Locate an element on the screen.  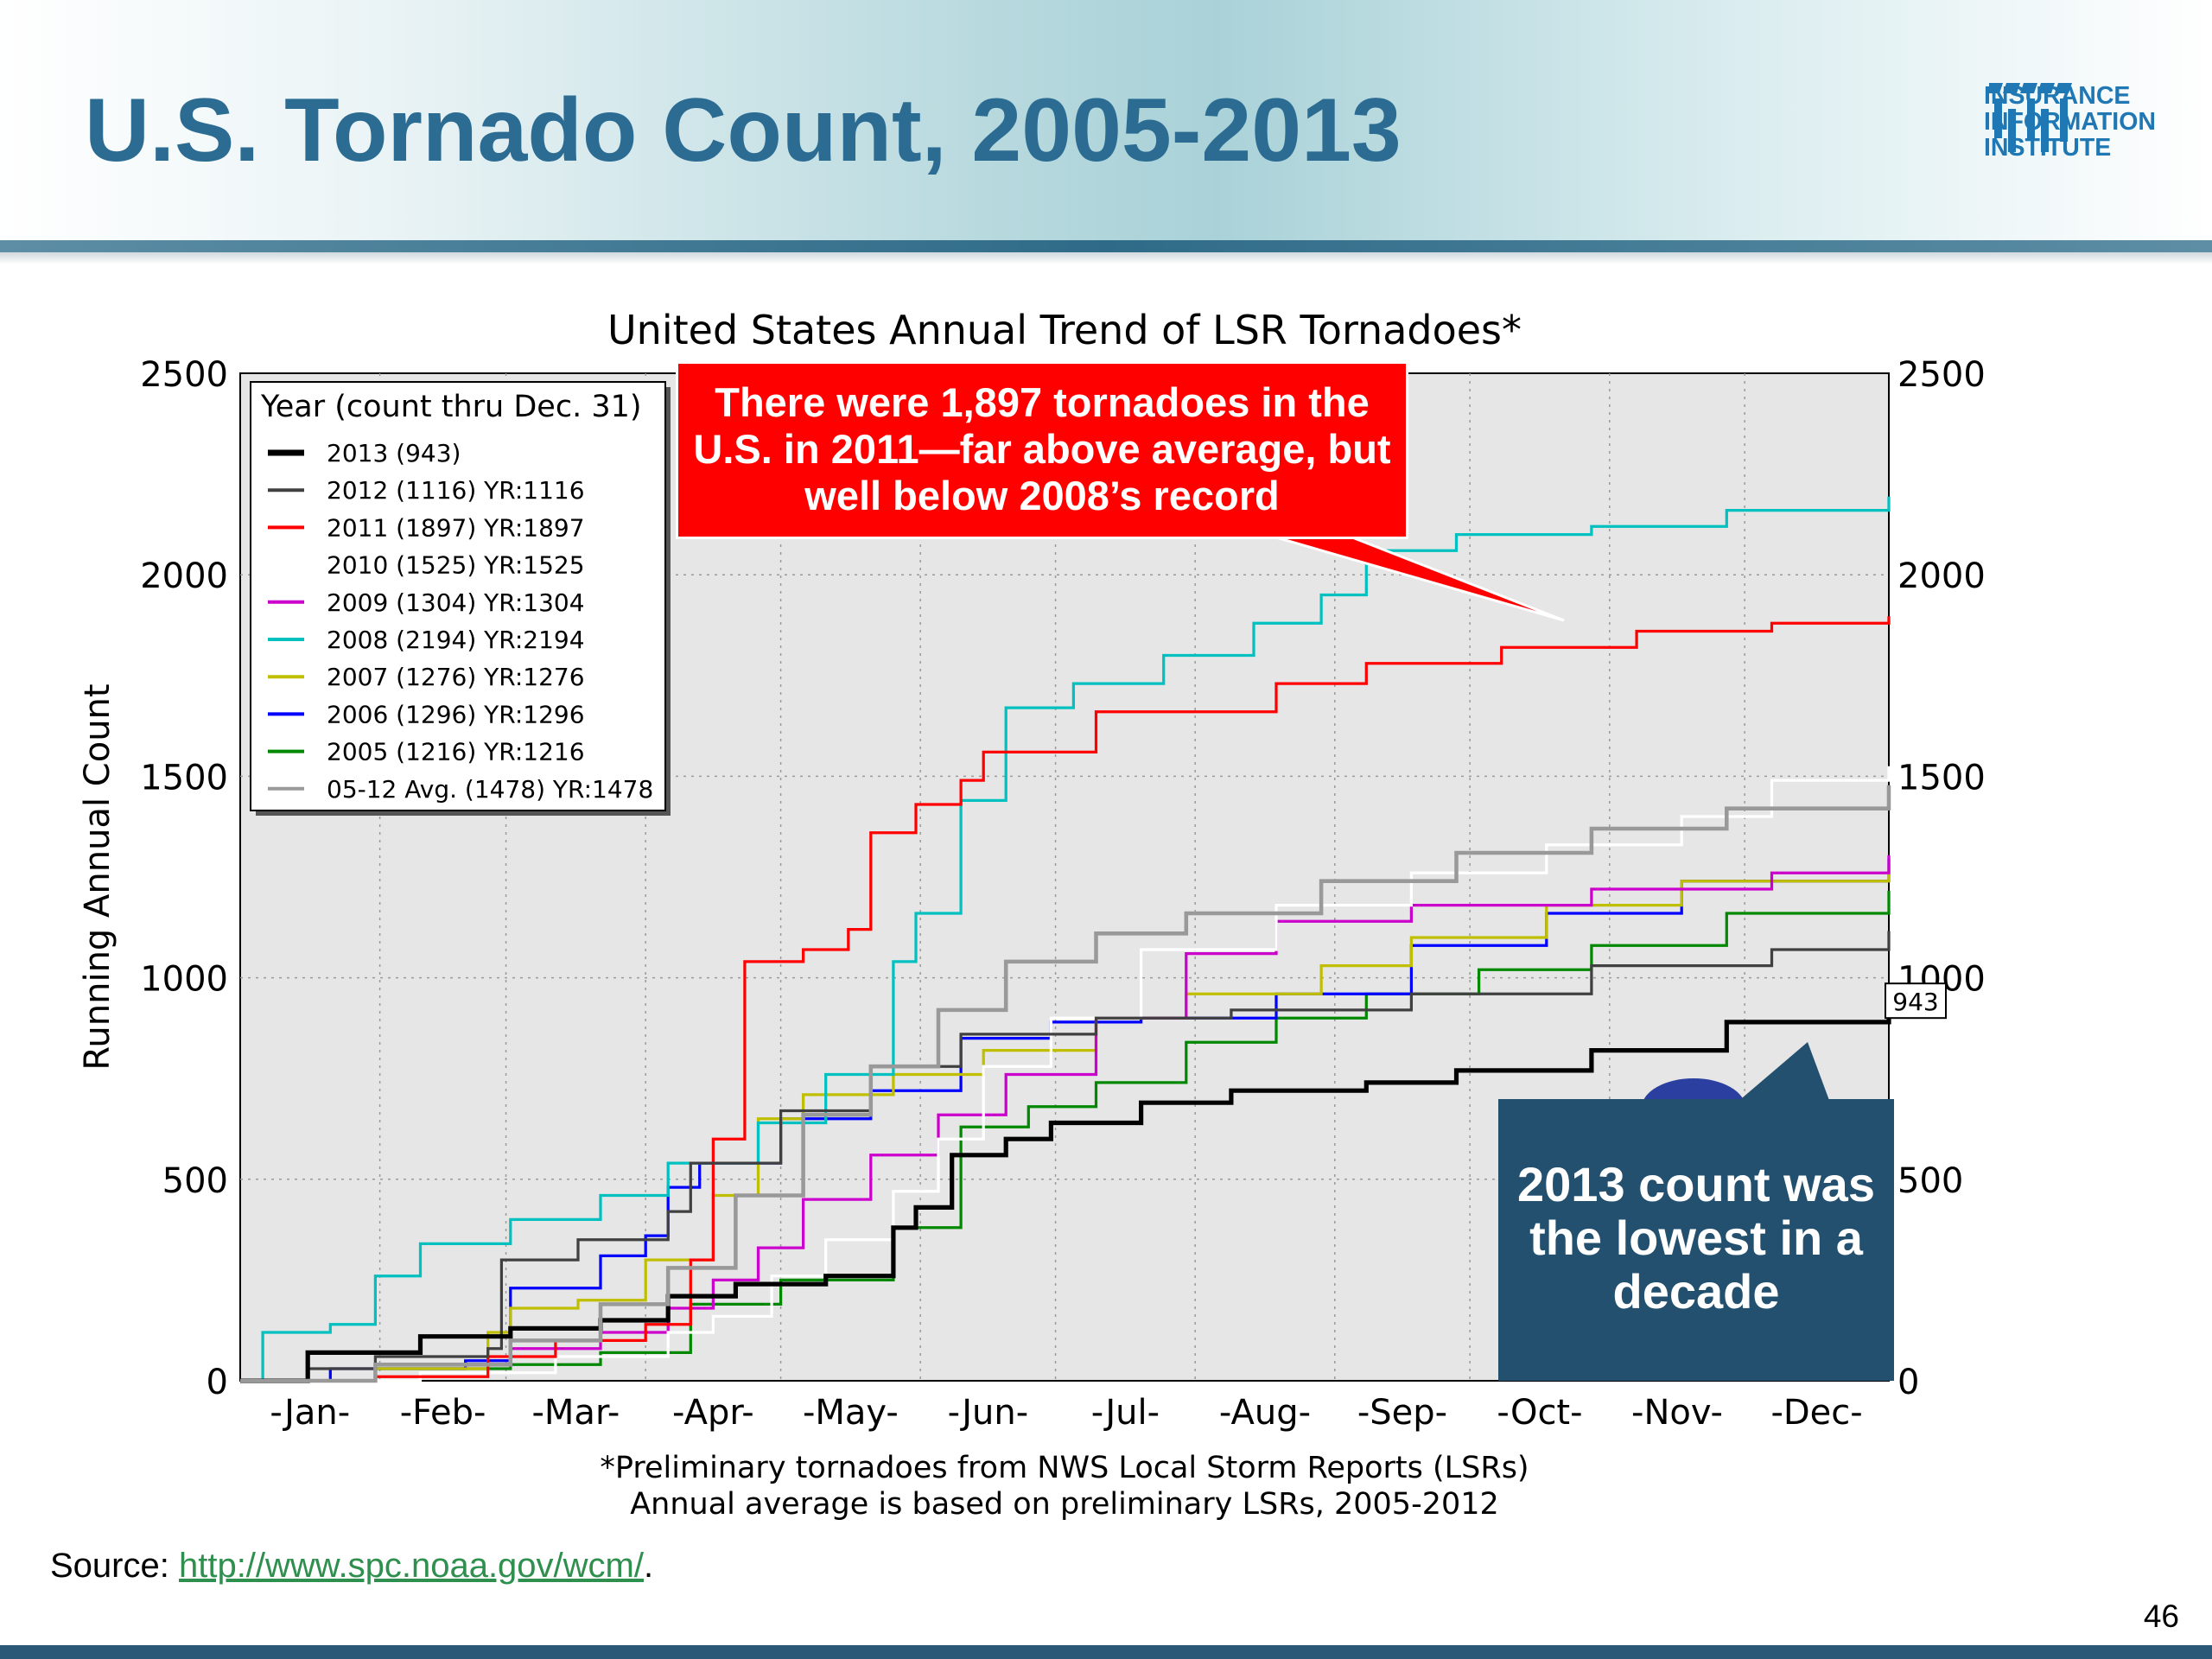
legend-label-4: 2009 (1304) YR:1304 is located at coordinates (456, 602).